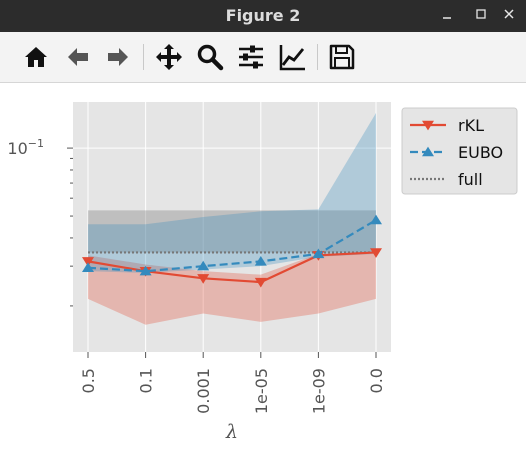  I want to click on pan-button, so click(169, 57).